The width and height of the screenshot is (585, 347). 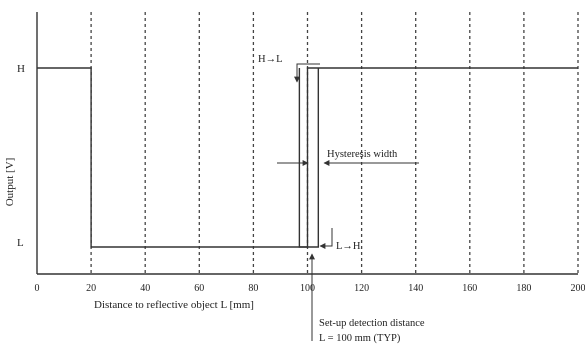 What do you see at coordinates (372, 323) in the screenshot?
I see `annotation-setup-line1: Set-up detection distance` at bounding box center [372, 323].